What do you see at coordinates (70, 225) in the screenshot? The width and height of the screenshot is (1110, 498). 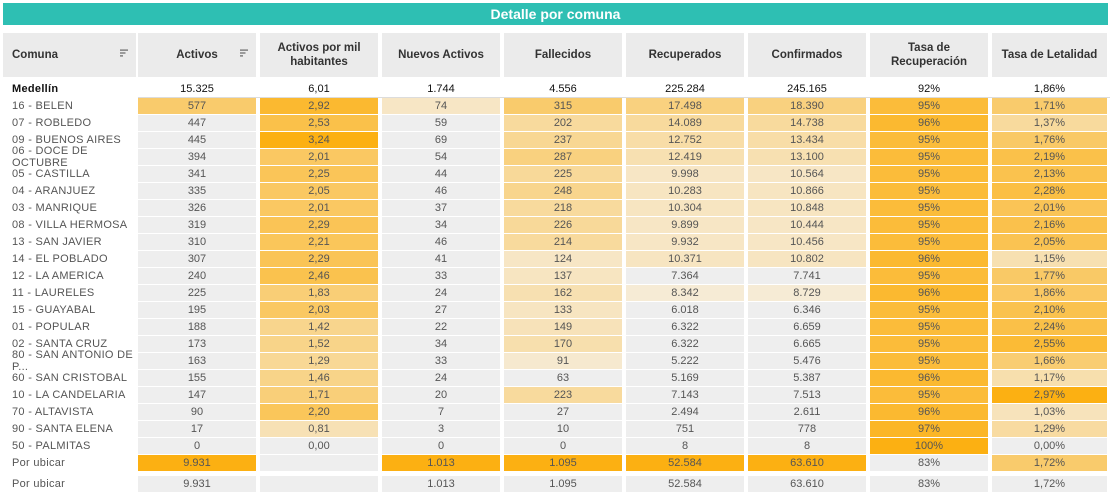 I see `cell-comuna: 08 - VILLA HERMOSA` at bounding box center [70, 225].